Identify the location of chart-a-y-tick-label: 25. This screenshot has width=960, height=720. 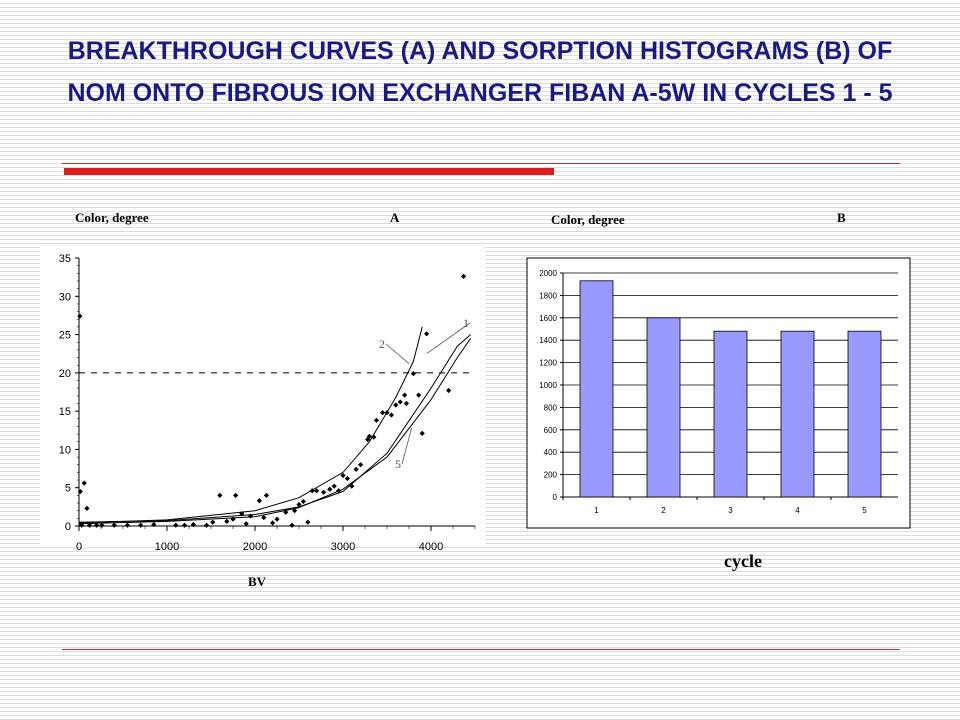
(65, 336).